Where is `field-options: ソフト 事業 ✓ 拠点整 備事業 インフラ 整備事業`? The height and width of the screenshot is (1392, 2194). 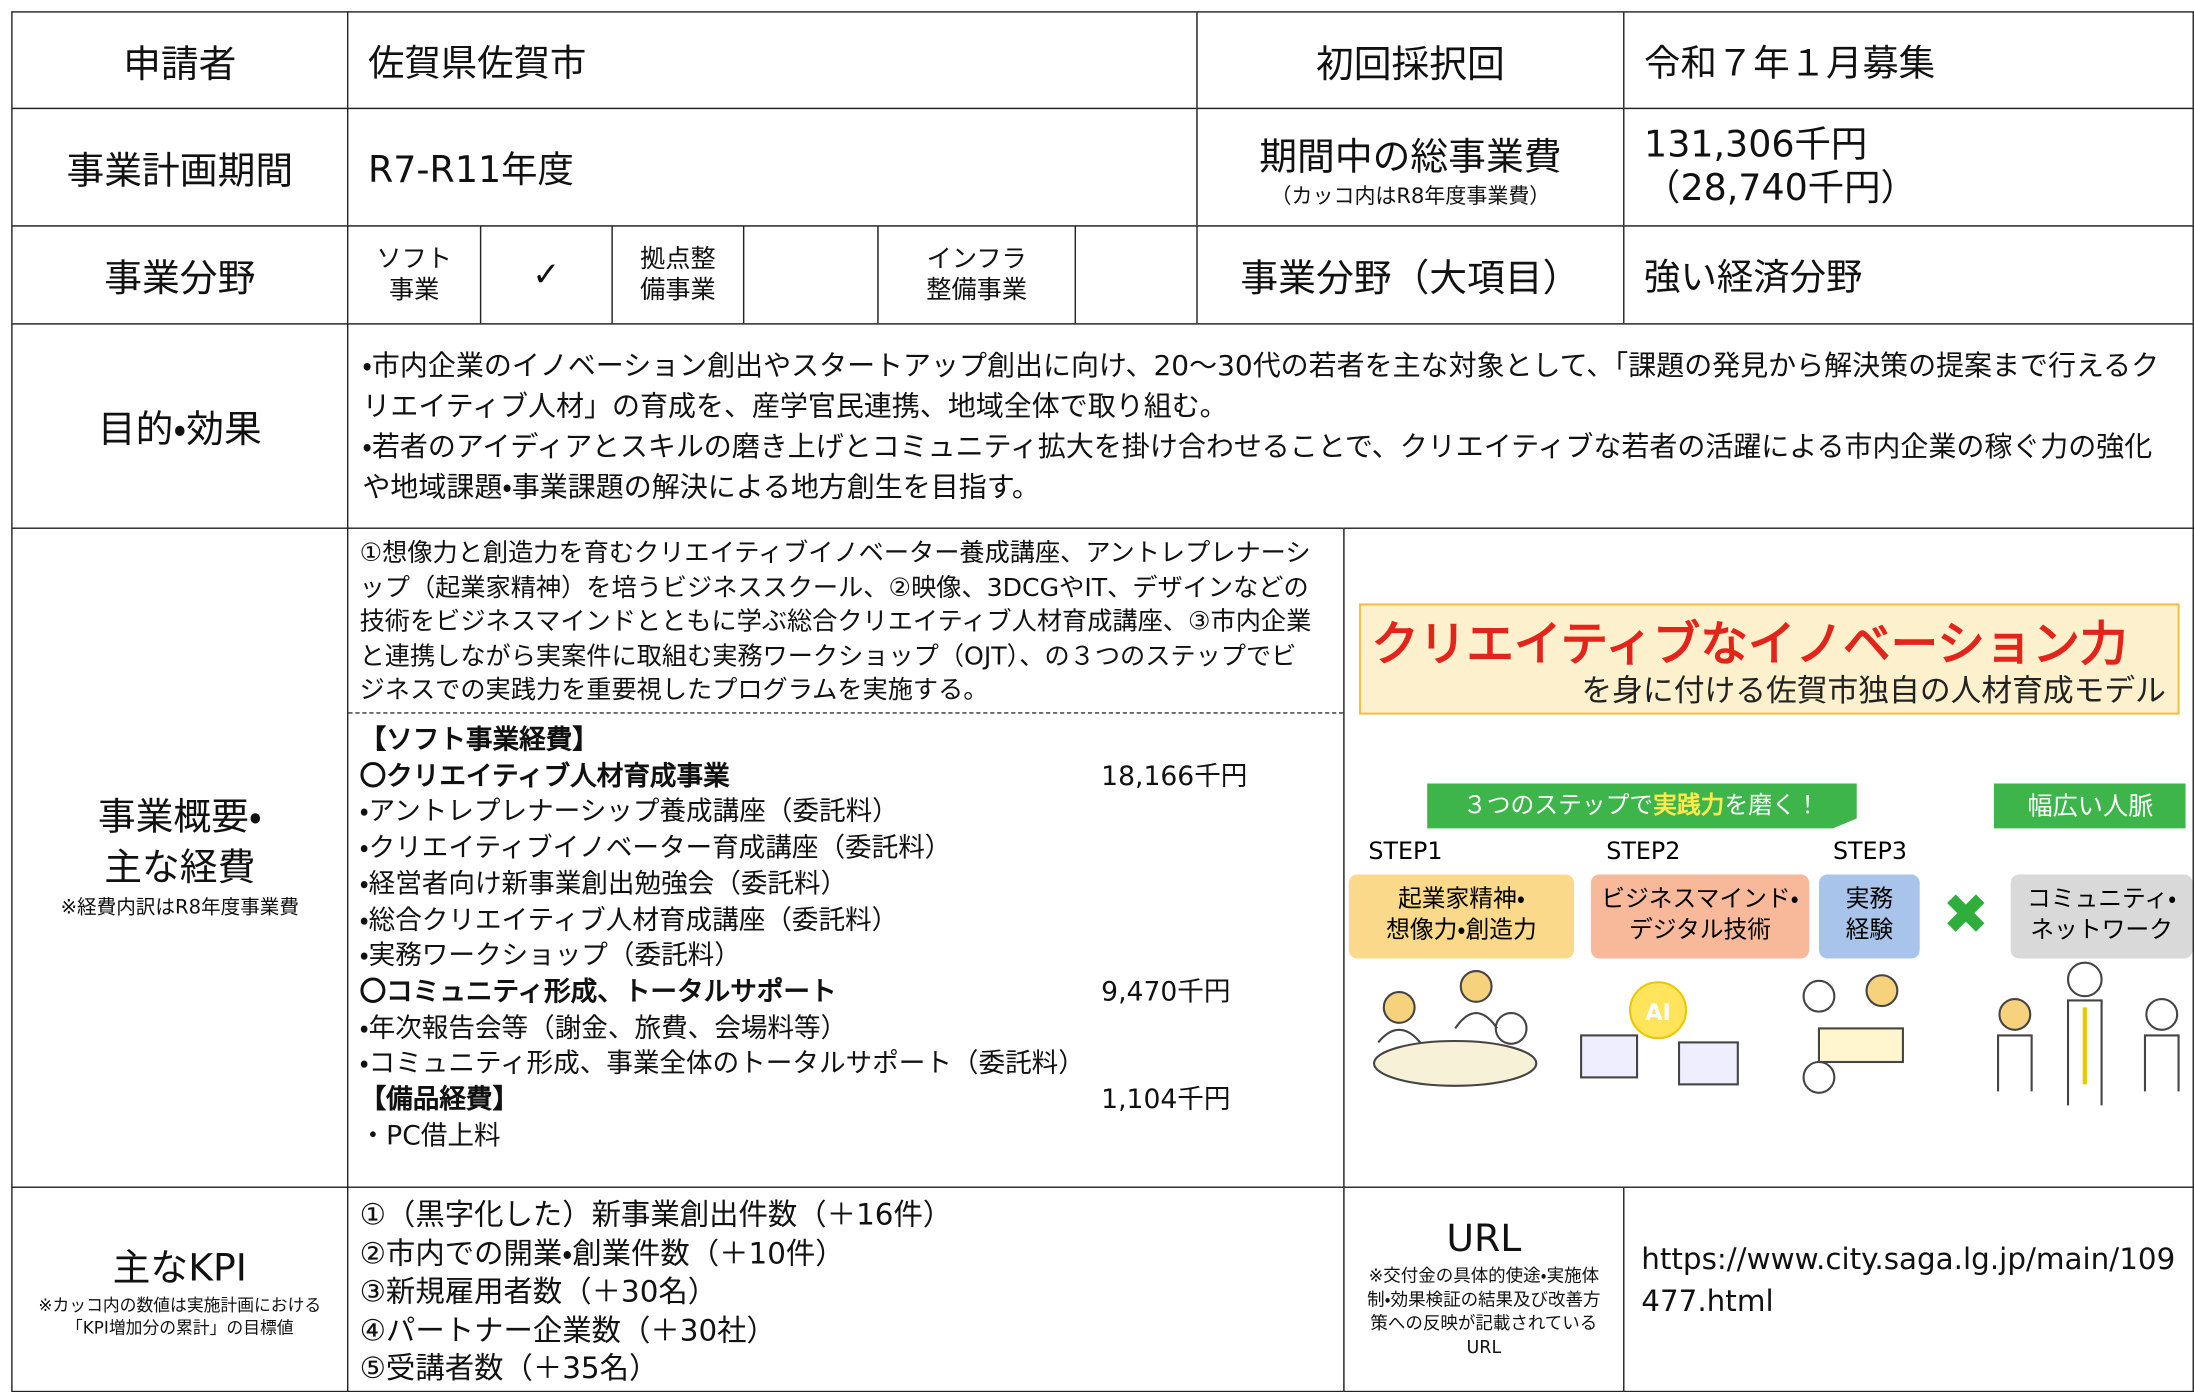
field-options: ソフト 事業 ✓ 拠点整 備事業 インフラ 整備事業 is located at coordinates (773, 275).